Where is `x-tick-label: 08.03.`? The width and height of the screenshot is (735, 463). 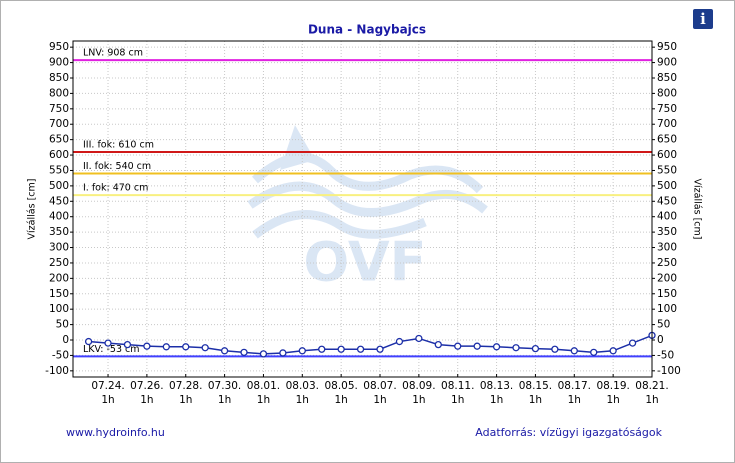 x-tick-label: 08.03. is located at coordinates (302, 386).